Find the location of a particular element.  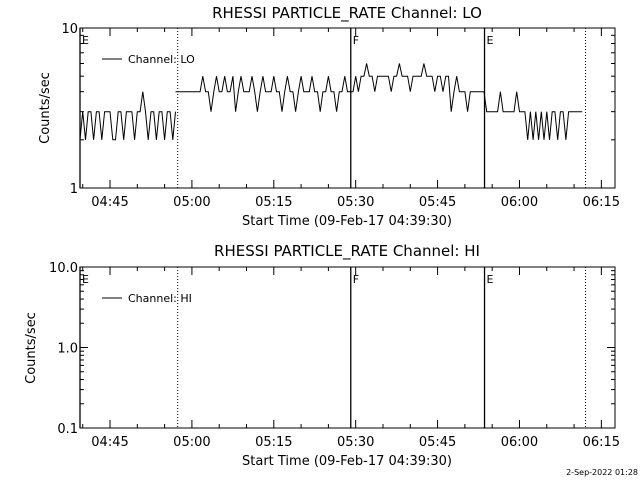

lo-series is located at coordinates (331, 102).